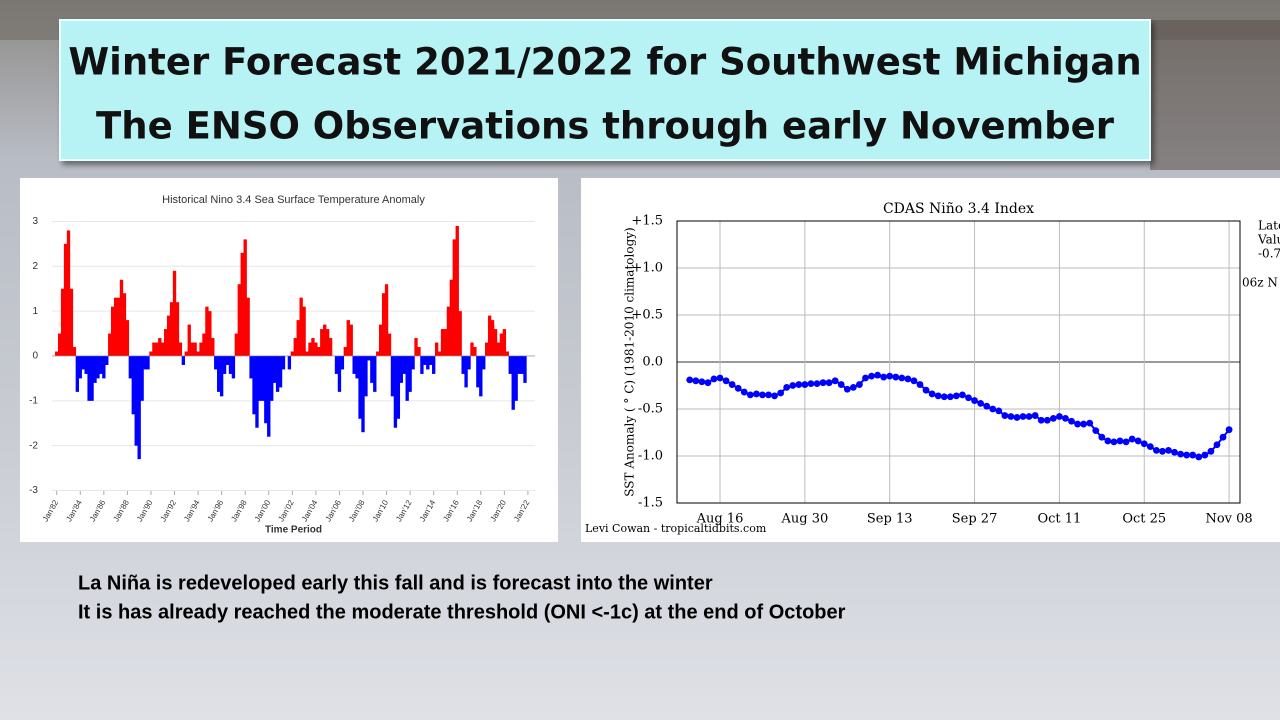 The width and height of the screenshot is (1280, 720). I want to click on y-tick-label: +1.0, so click(647, 268).